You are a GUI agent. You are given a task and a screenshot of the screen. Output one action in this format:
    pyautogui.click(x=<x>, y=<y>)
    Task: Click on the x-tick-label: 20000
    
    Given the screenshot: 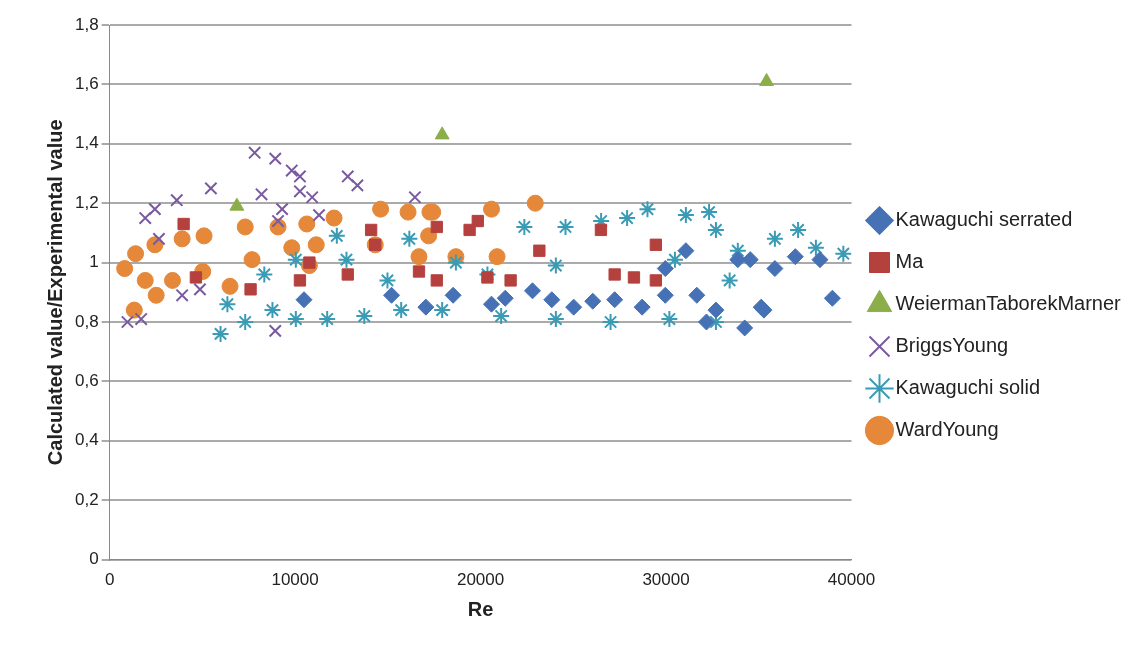 What is the action you would take?
    pyautogui.click(x=480, y=580)
    